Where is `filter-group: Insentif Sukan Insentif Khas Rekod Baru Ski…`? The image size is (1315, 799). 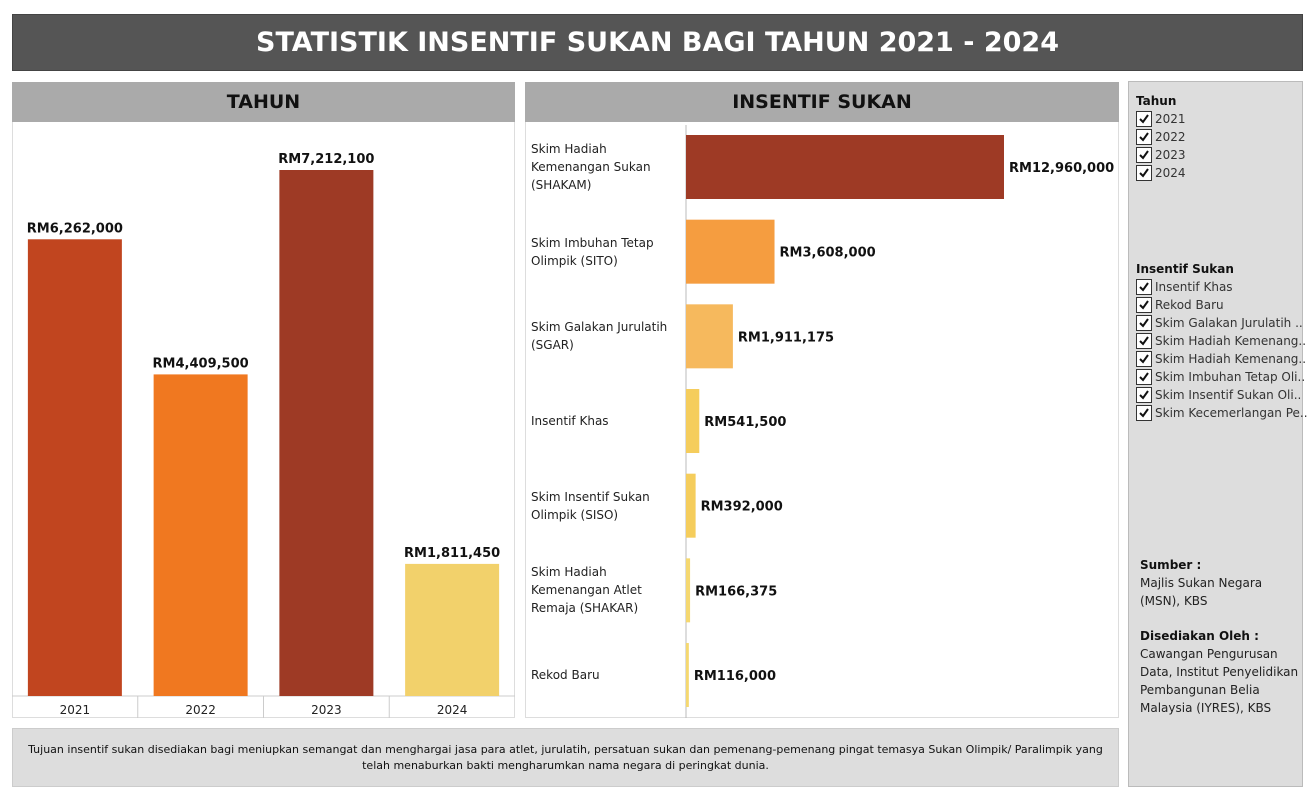
filter-group: Insentif Sukan Insentif Khas Rekod Baru Ski… is located at coordinates (1222, 342).